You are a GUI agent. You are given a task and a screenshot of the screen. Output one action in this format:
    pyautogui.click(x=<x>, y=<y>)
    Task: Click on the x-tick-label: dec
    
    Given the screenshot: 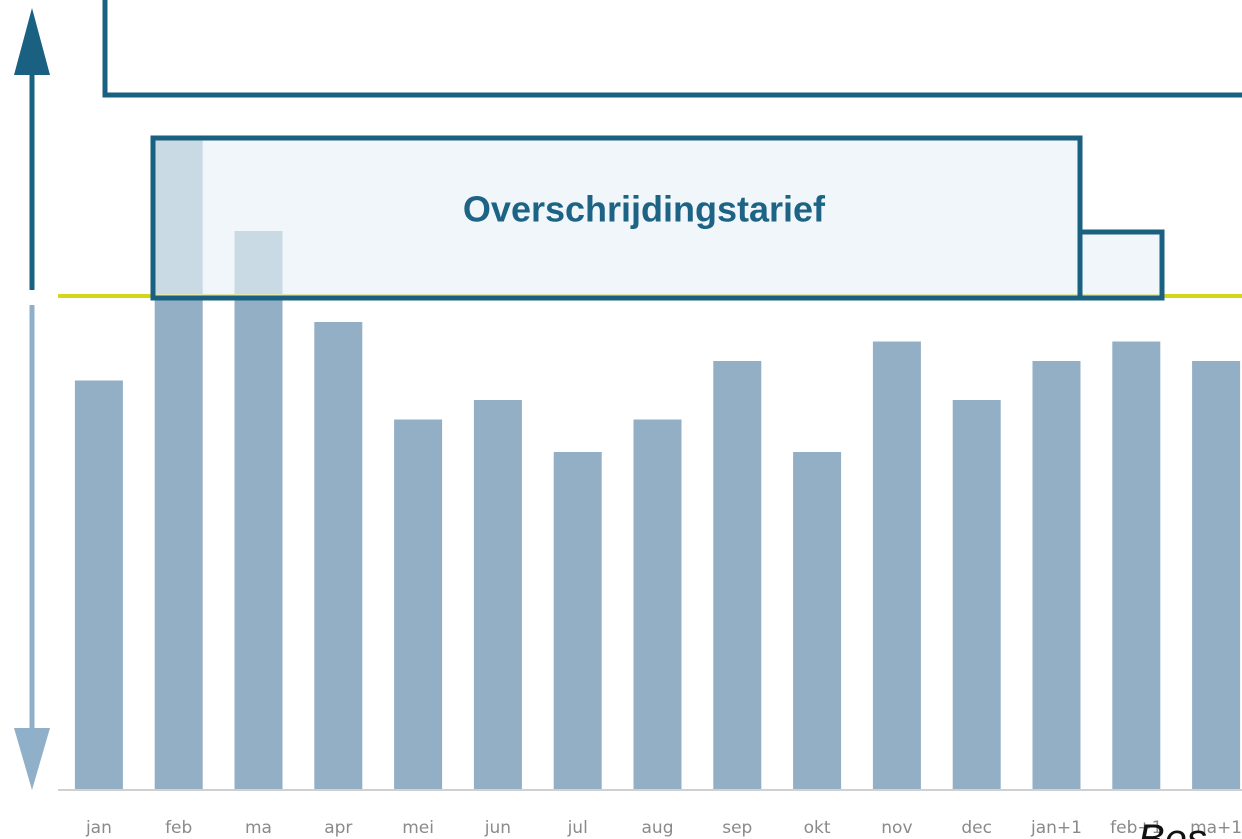 What is the action you would take?
    pyautogui.click(x=976, y=828)
    